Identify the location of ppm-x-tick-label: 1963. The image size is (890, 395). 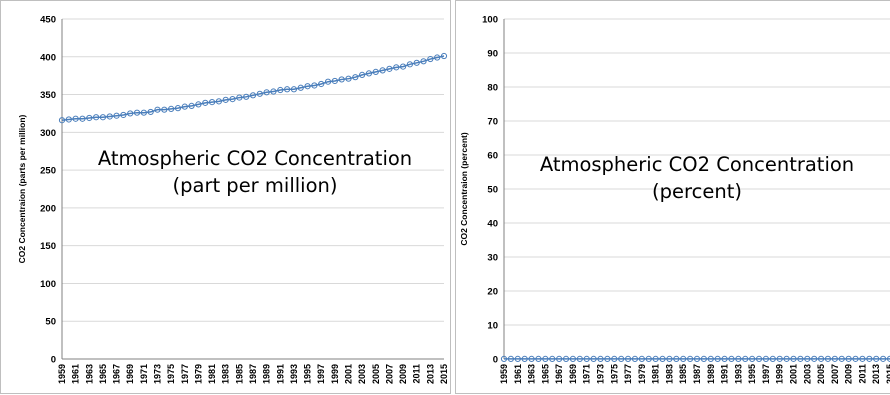
(89, 374).